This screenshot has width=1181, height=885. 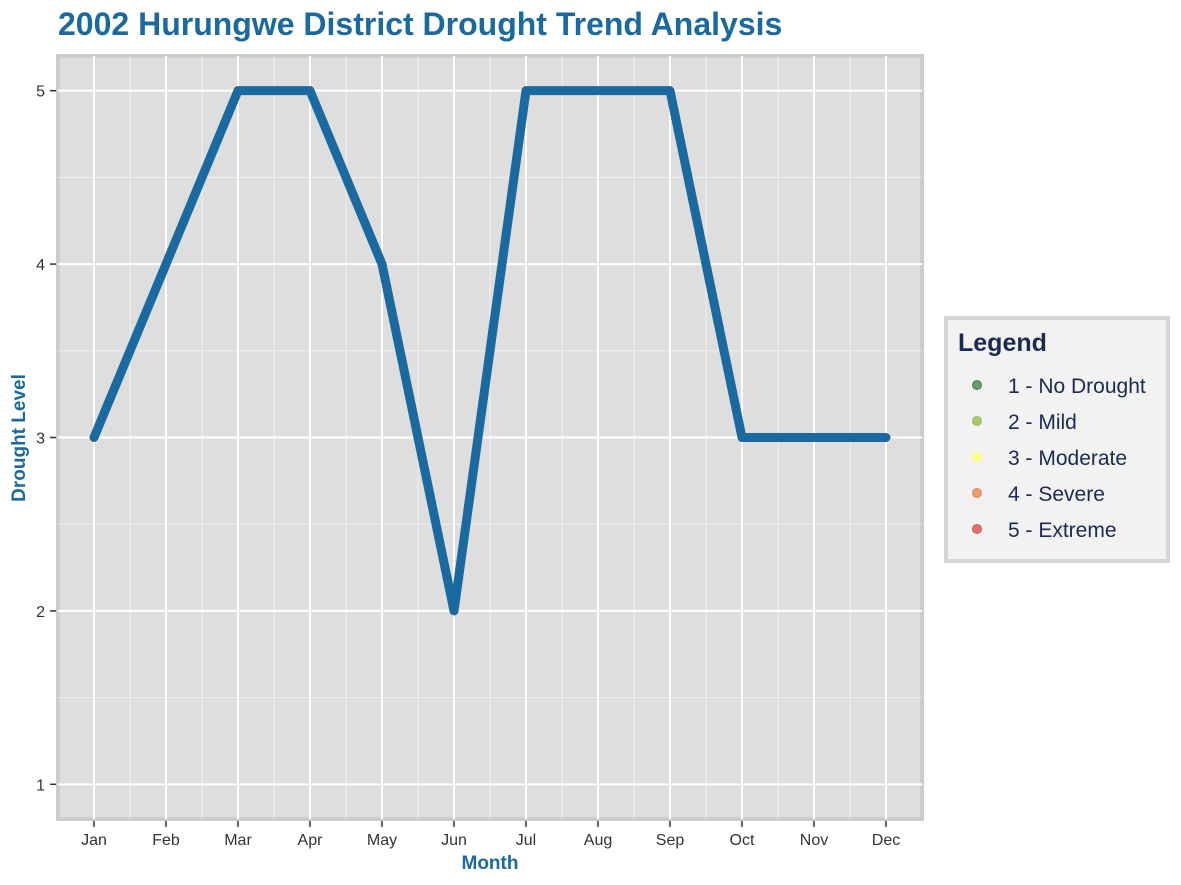 What do you see at coordinates (1042, 422) in the screenshot?
I see `legend-label-2: 2 - Mild` at bounding box center [1042, 422].